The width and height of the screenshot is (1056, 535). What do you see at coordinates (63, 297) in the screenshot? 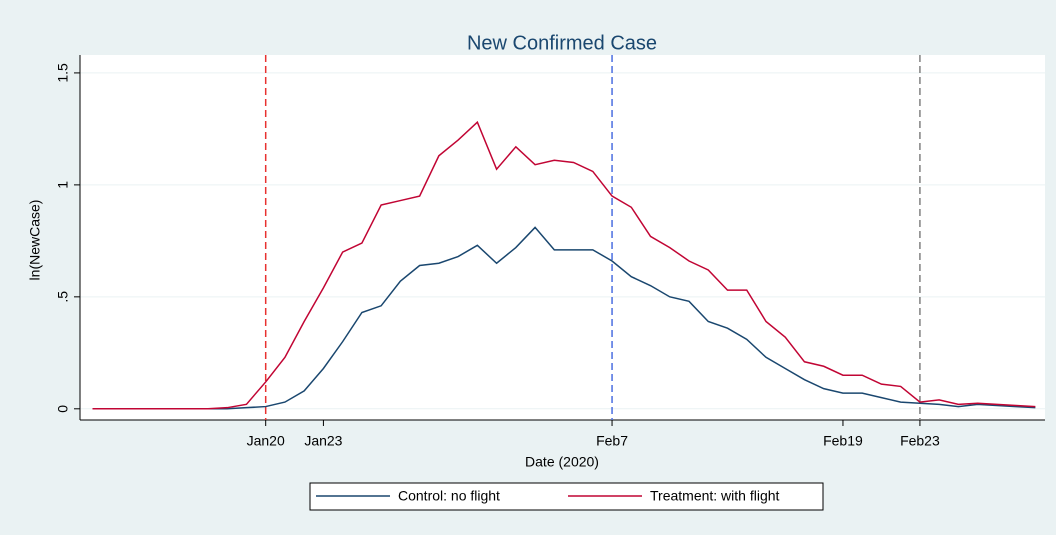
I see `y-tick-label: .5` at bounding box center [63, 297].